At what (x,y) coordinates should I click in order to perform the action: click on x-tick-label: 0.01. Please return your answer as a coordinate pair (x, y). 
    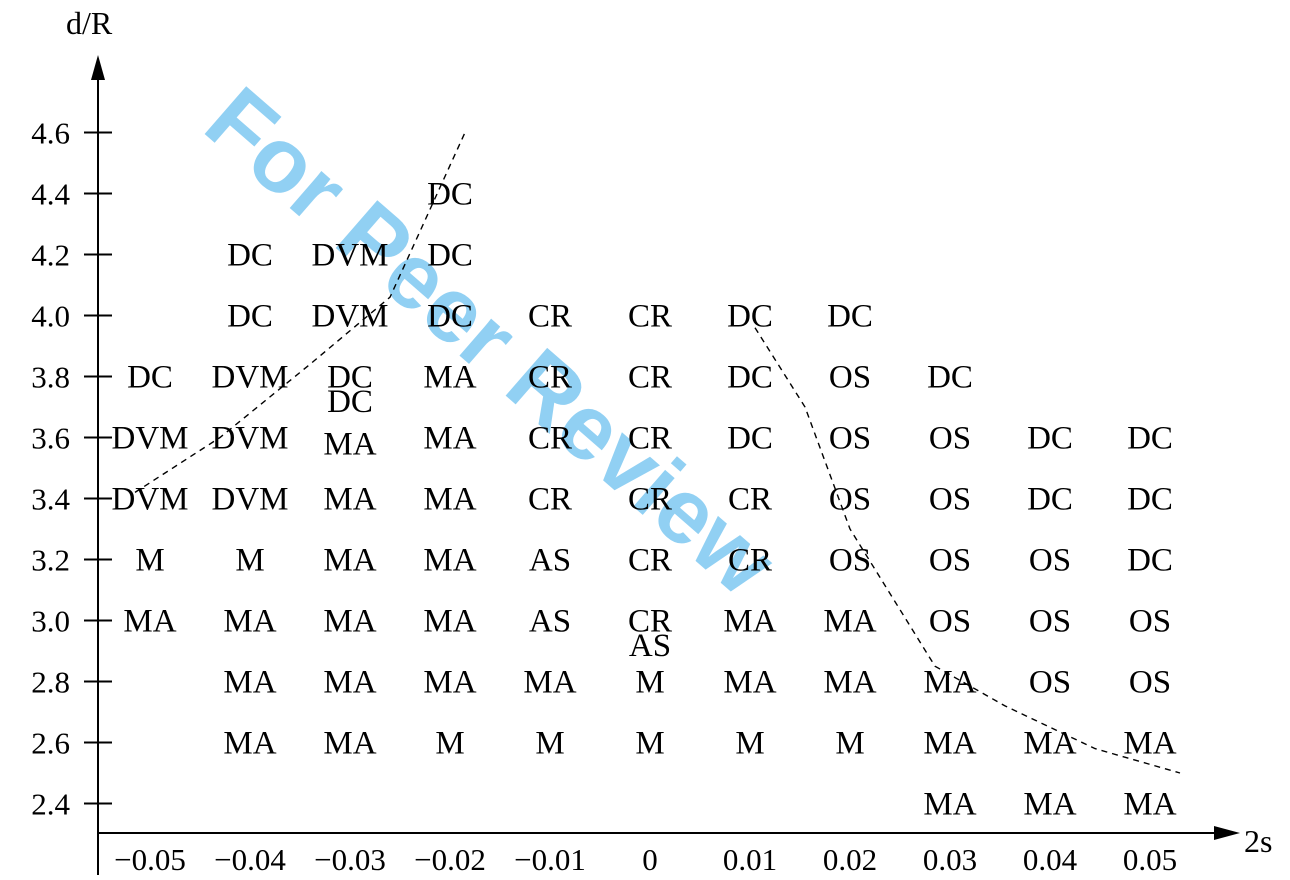
    Looking at the image, I should click on (750, 859).